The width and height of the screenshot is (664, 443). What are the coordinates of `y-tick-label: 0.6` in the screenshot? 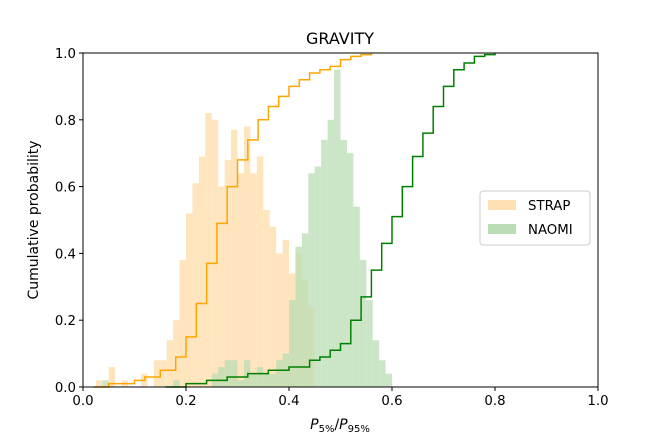 It's located at (65, 188).